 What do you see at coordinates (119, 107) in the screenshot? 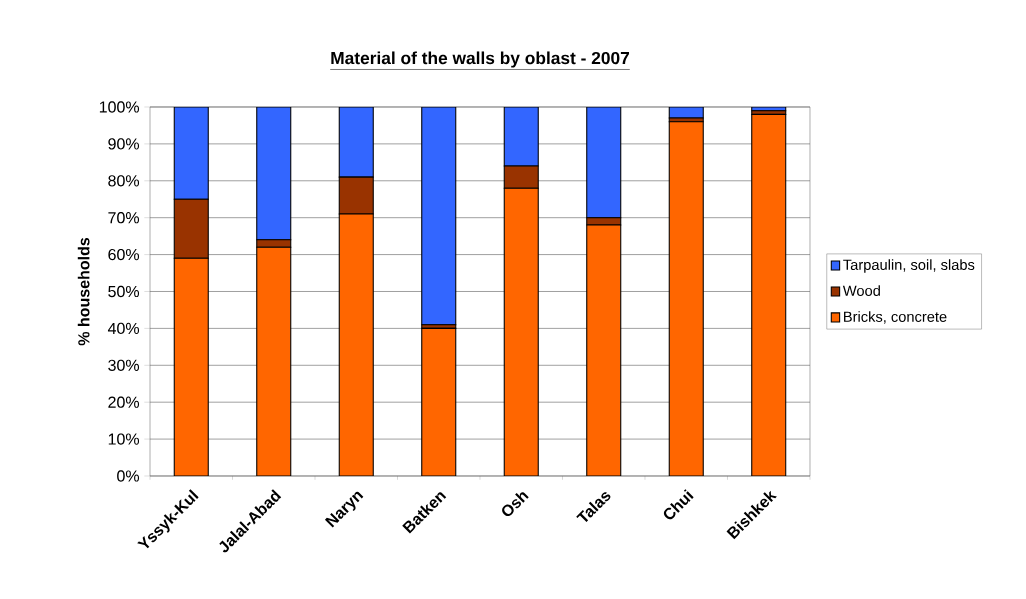
I see `y-tick-label: 100%` at bounding box center [119, 107].